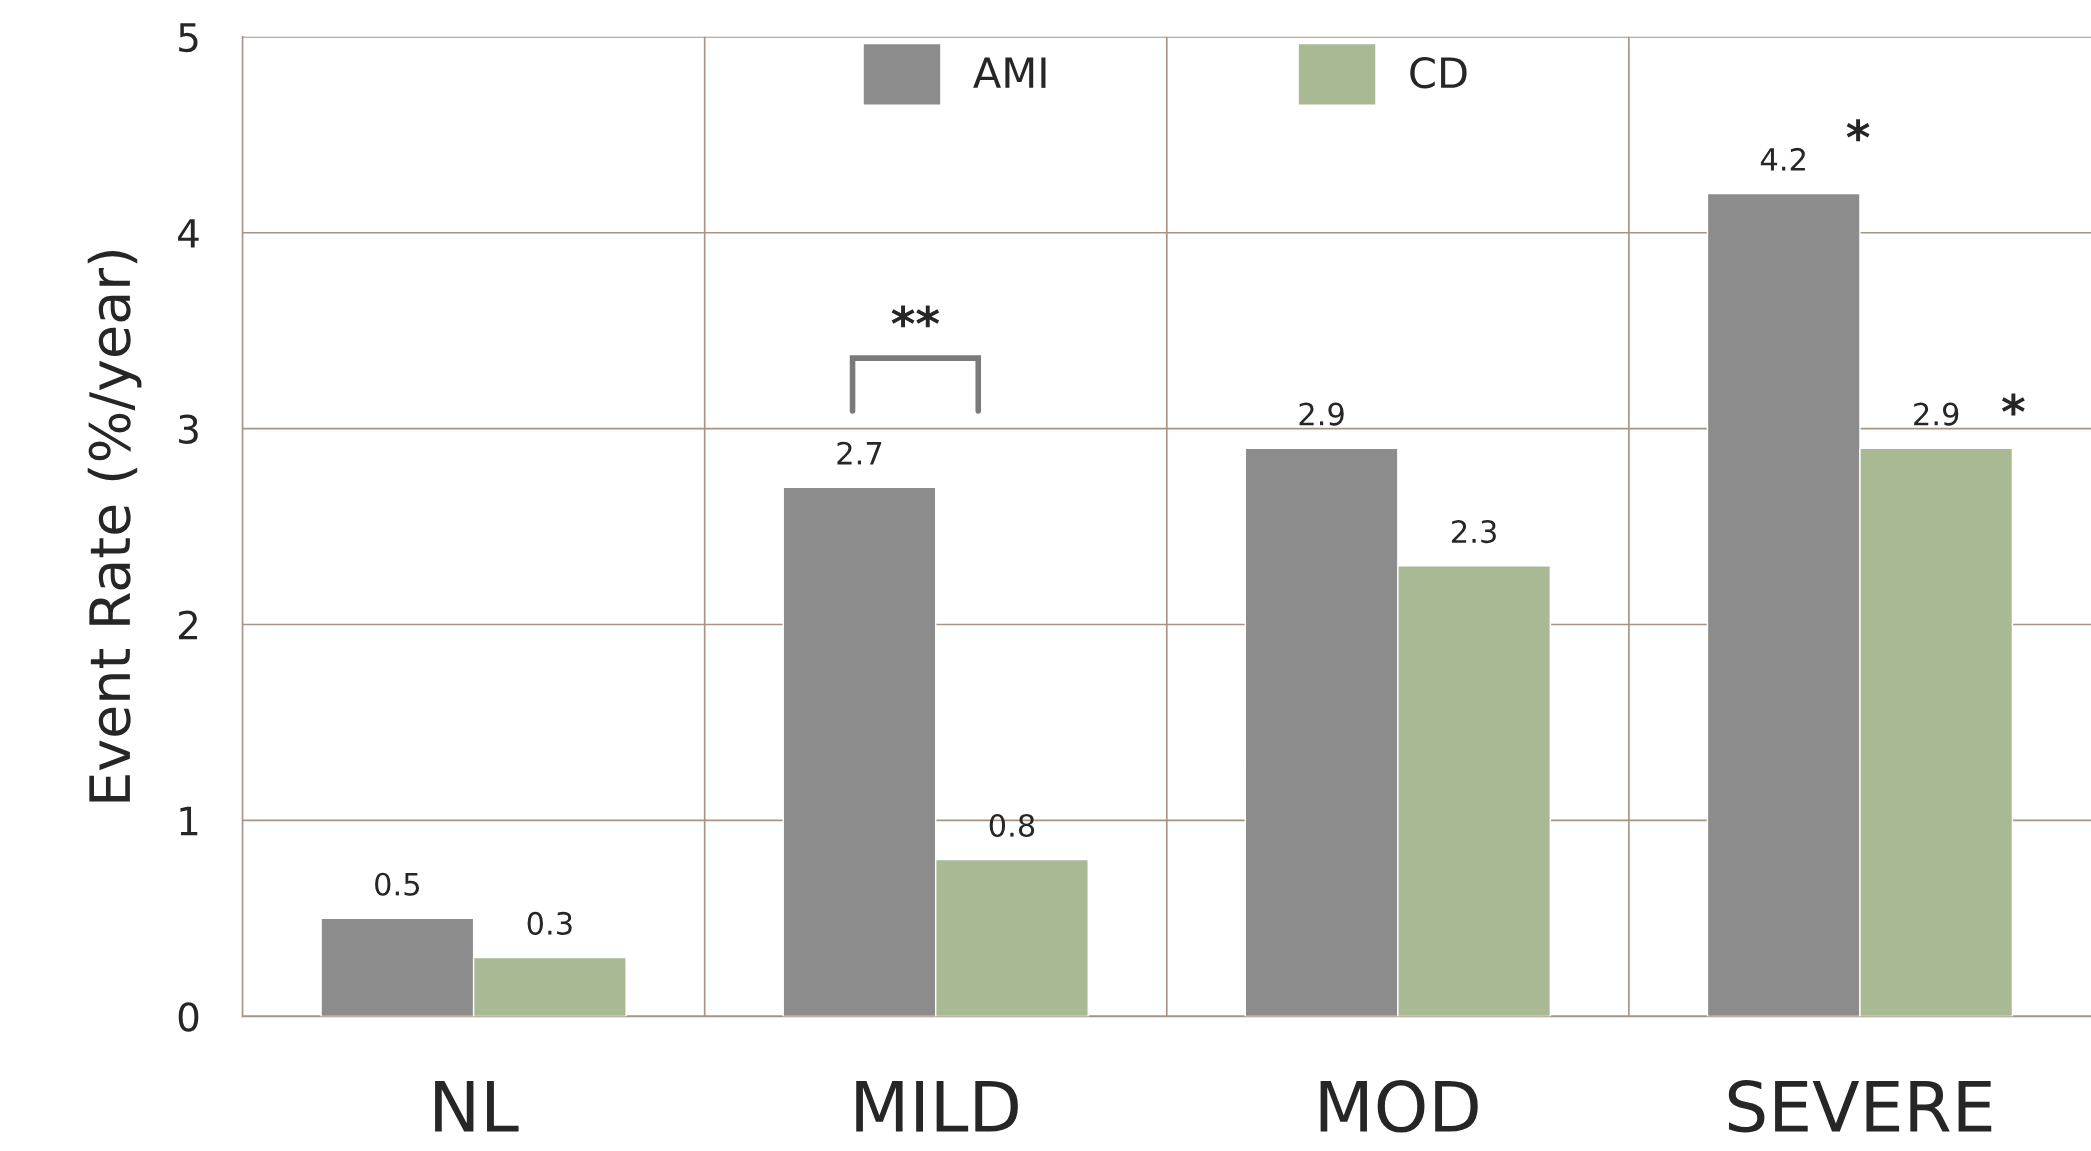 This screenshot has height=1151, width=2091. What do you see at coordinates (189, 821) in the screenshot?
I see `y-tick-label: 1` at bounding box center [189, 821].